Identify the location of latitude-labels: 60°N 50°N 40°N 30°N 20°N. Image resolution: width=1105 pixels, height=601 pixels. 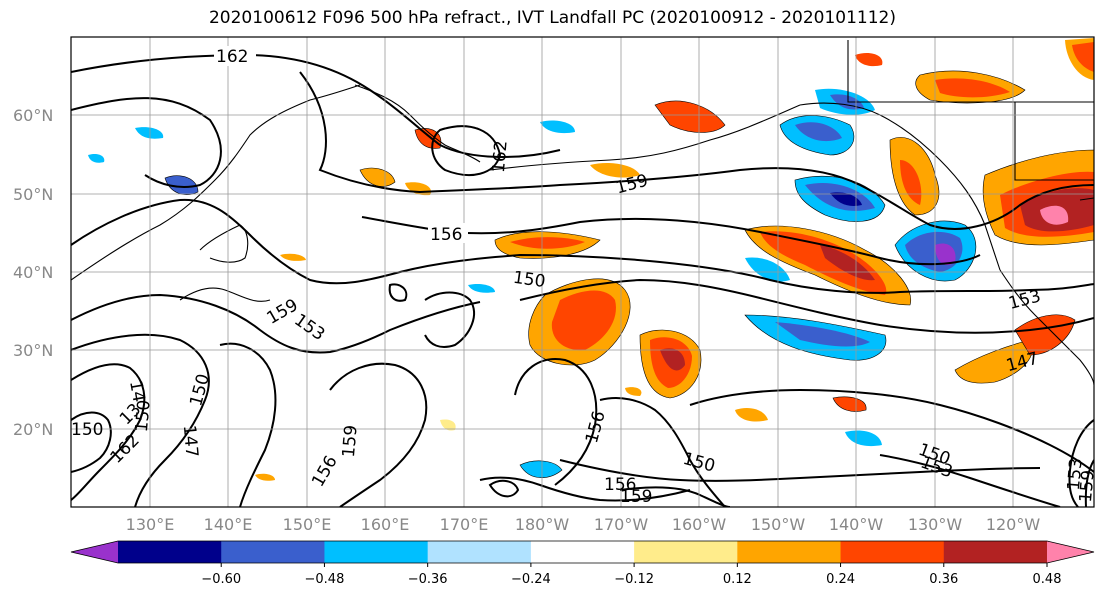
(33, 272).